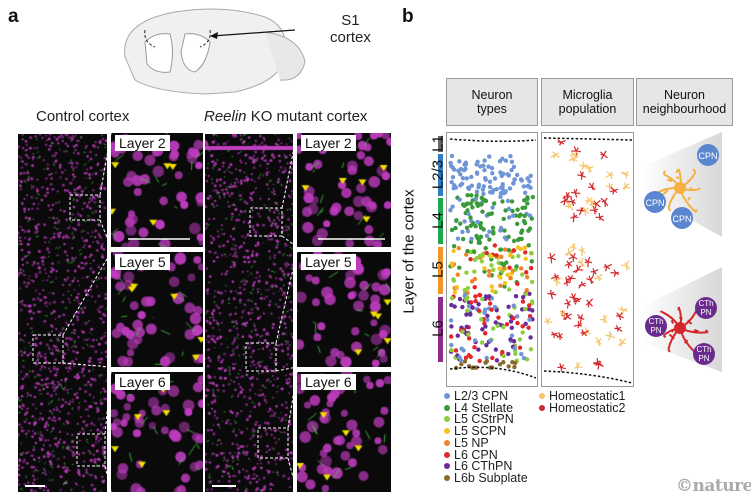 The height and width of the screenshot is (502, 751). What do you see at coordinates (486, 466) in the screenshot?
I see `legend-item: L6 CThPN` at bounding box center [486, 466].